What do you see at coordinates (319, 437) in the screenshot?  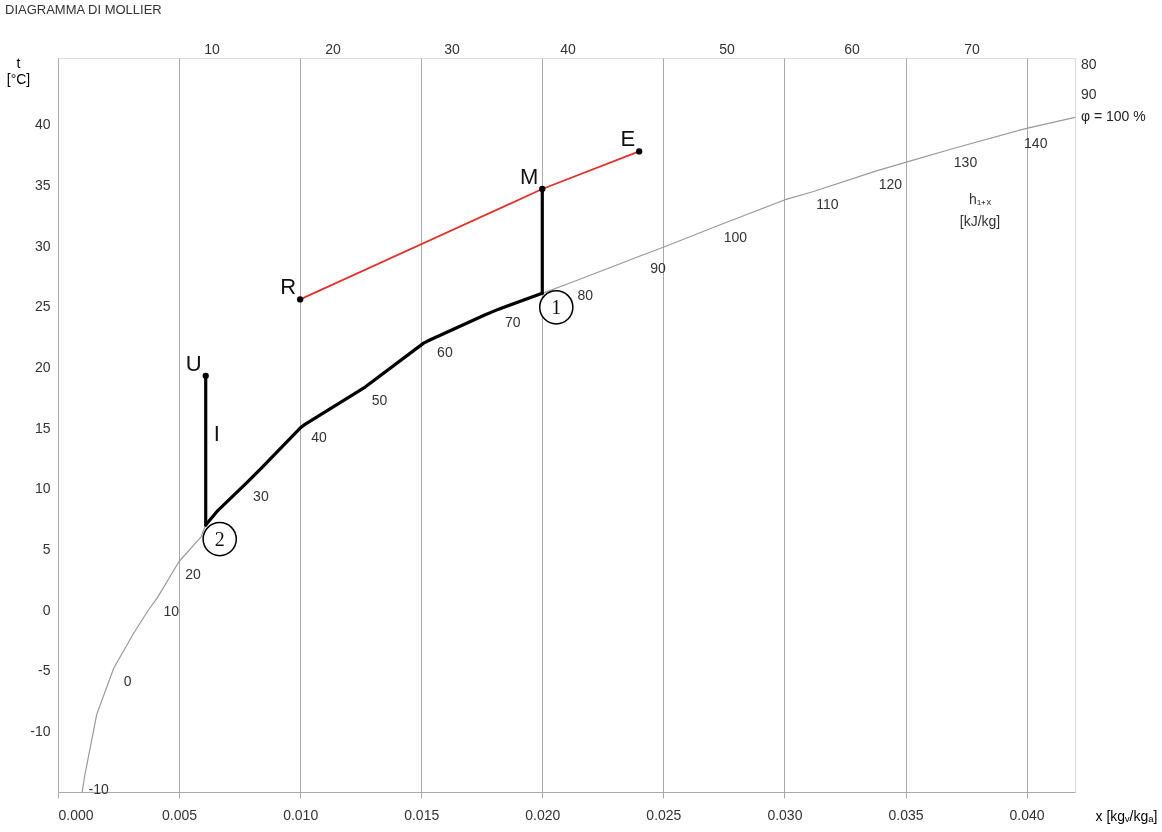 I see `annotation: 40` at bounding box center [319, 437].